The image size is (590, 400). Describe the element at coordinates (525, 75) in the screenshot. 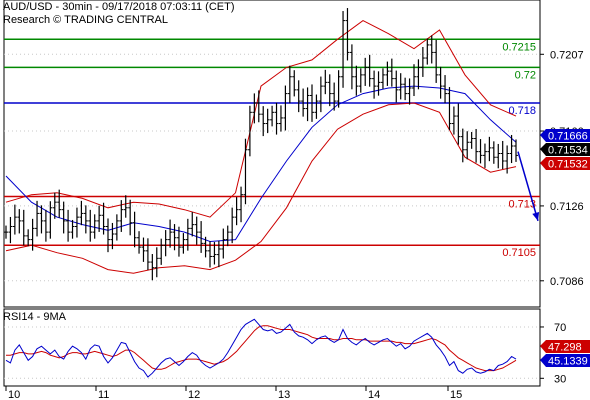

I see `level-label: 0.72` at that location.